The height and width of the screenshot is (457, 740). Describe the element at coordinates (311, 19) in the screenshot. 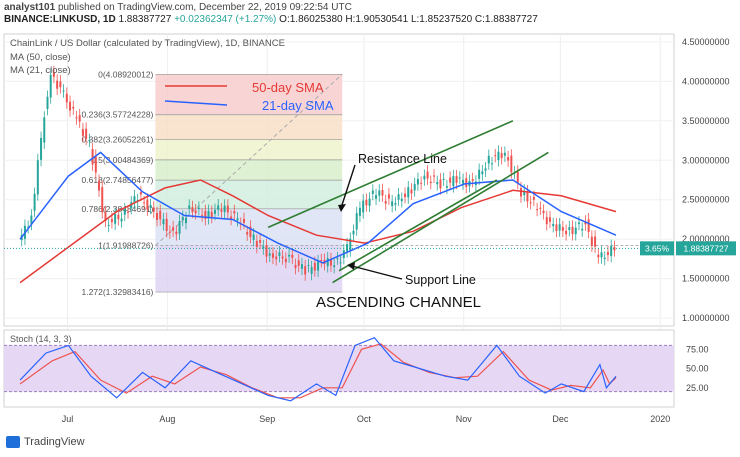

I see `open-value: O:1.86025380` at that location.